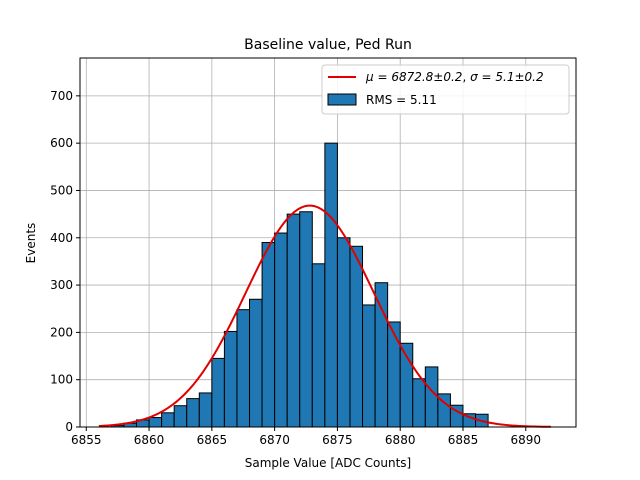 The height and width of the screenshot is (480, 640). I want to click on legend: μ = 6872.8±0.2, σ = 5.1±0.2 RMS = 5.11, so click(445, 89).